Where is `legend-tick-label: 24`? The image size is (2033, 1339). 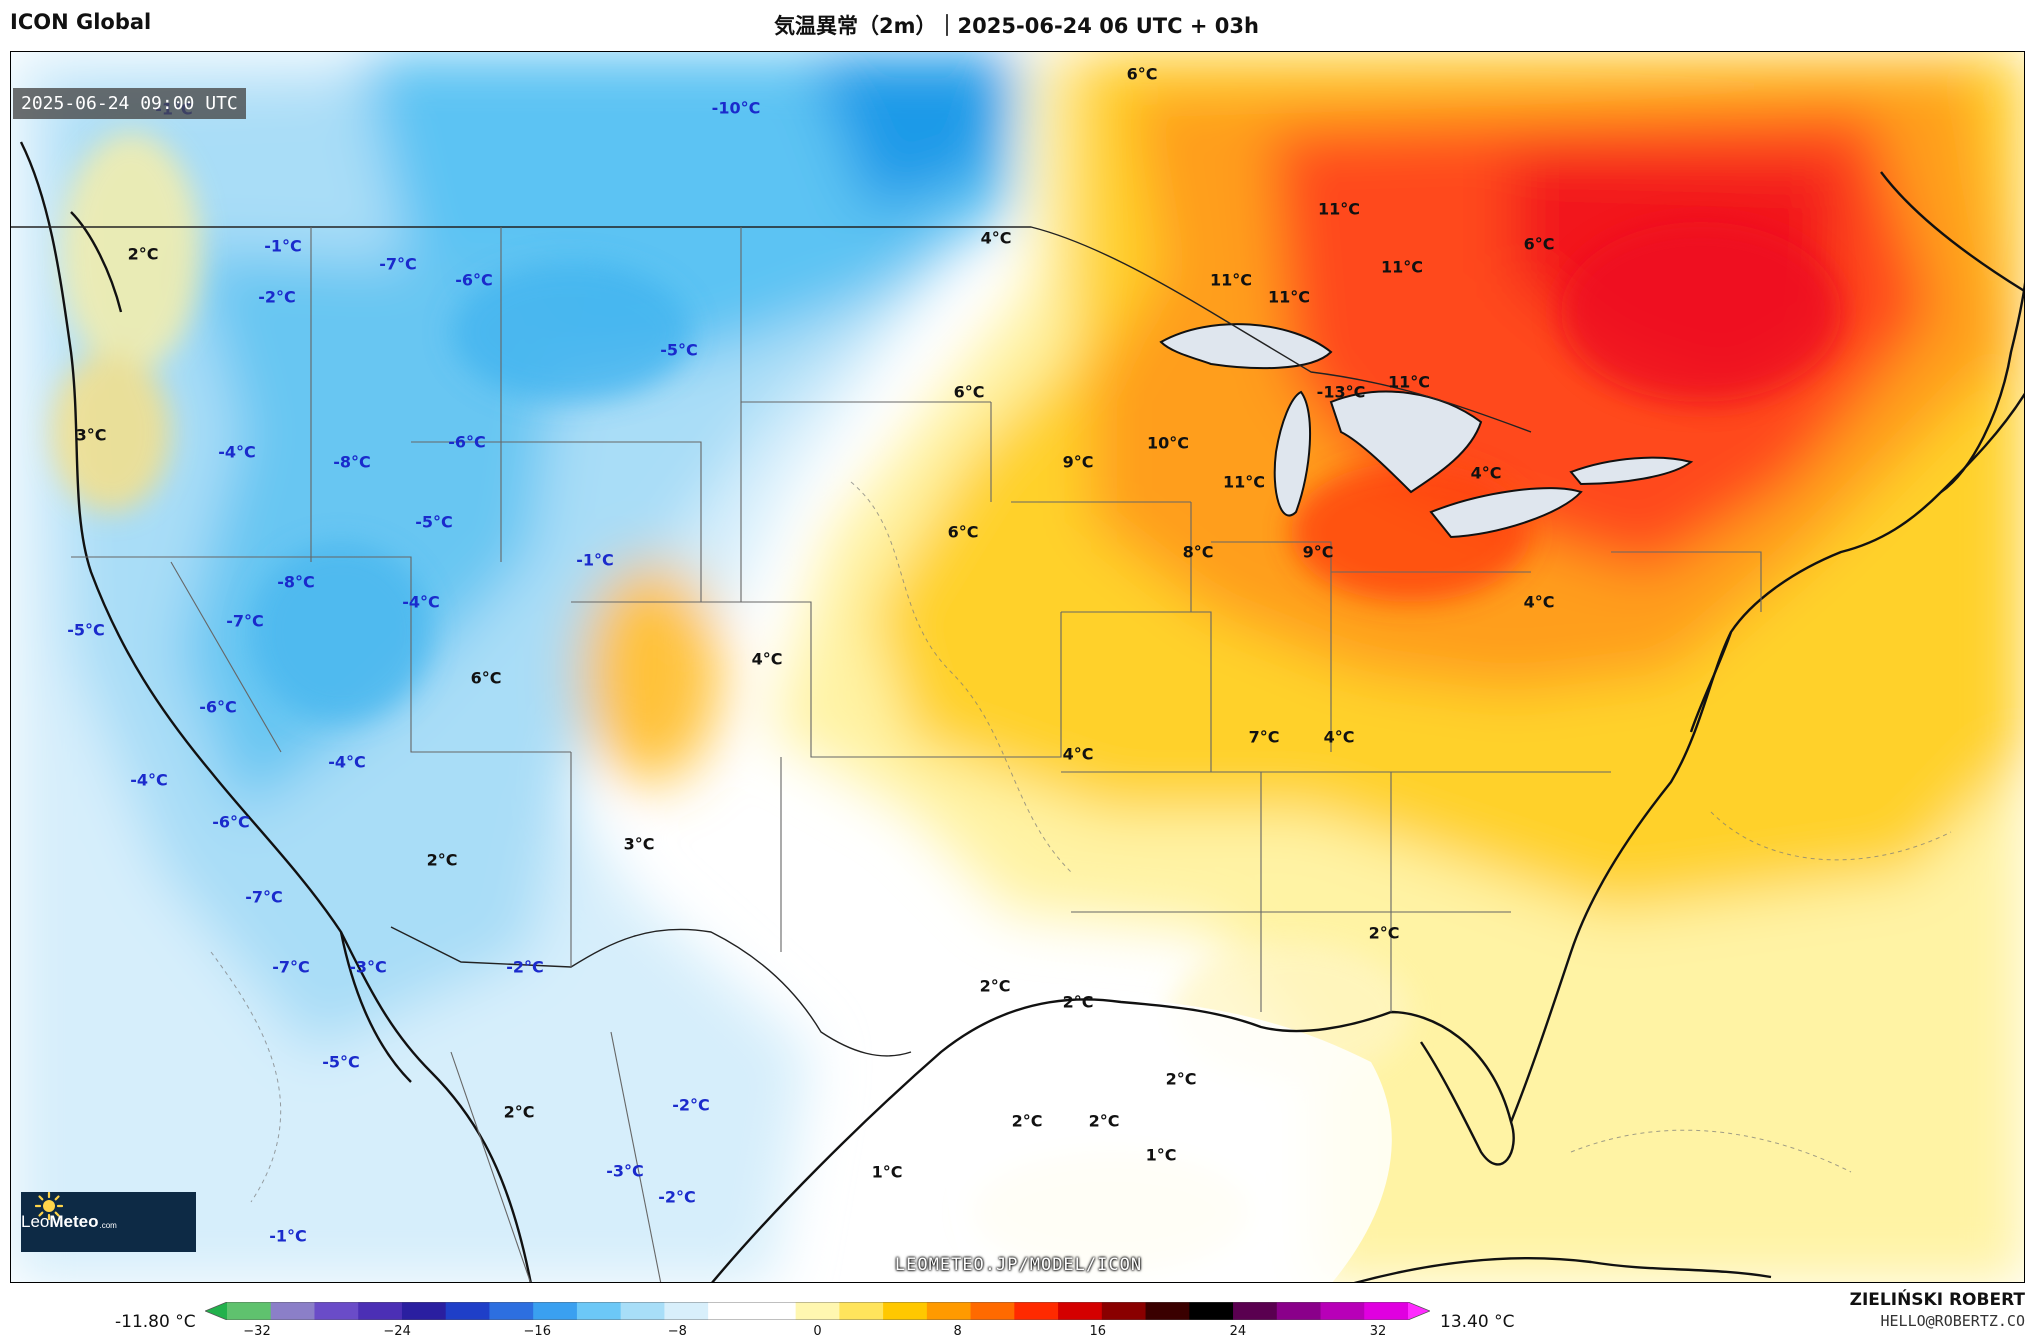 legend-tick-label: 24 is located at coordinates (1238, 1331).